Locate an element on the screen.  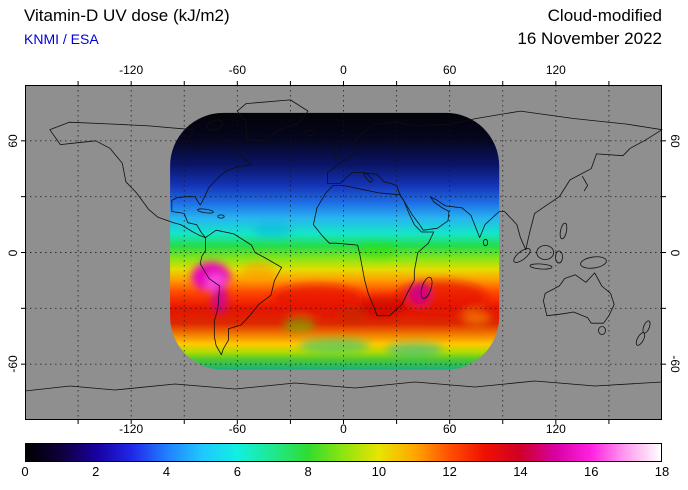
date-label: 16 November 2022 is located at coordinates (589, 38).